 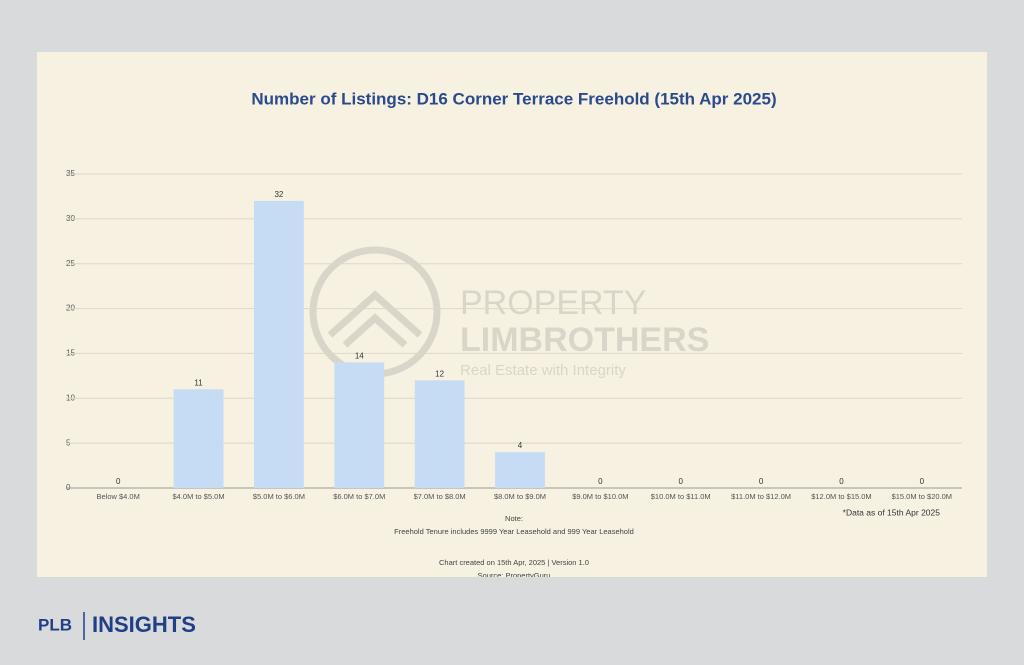 I want to click on x-tick-label: $12.0M to $15.0M, so click(x=841, y=496).